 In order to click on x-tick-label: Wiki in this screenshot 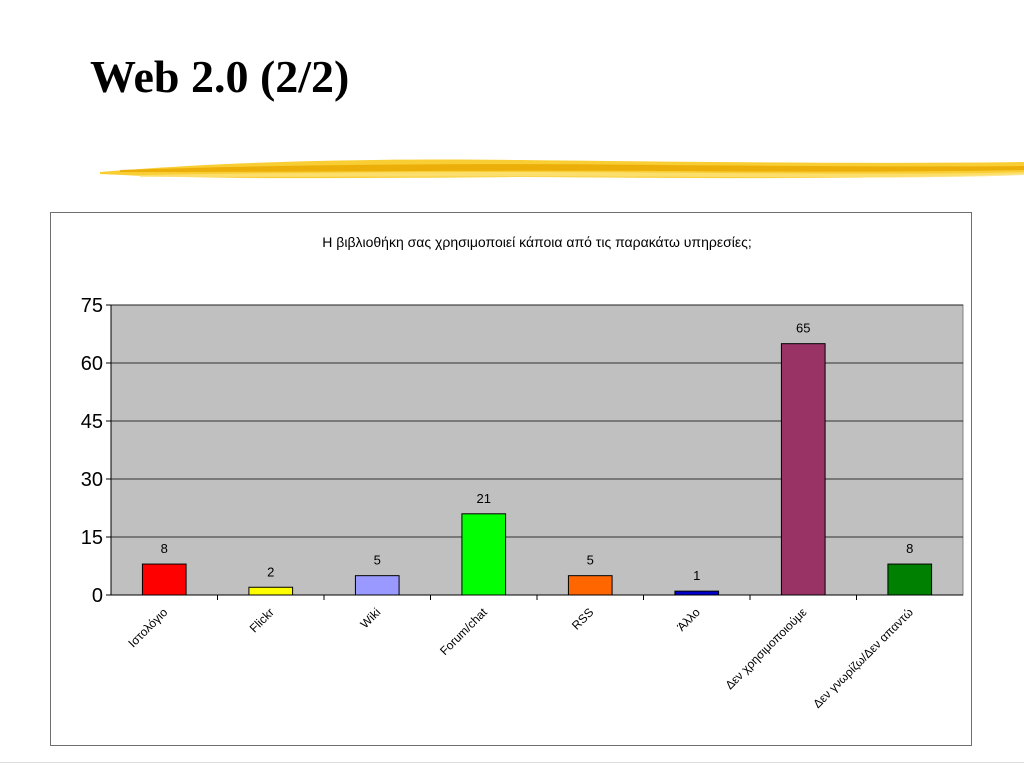, I will do `click(370, 618)`.